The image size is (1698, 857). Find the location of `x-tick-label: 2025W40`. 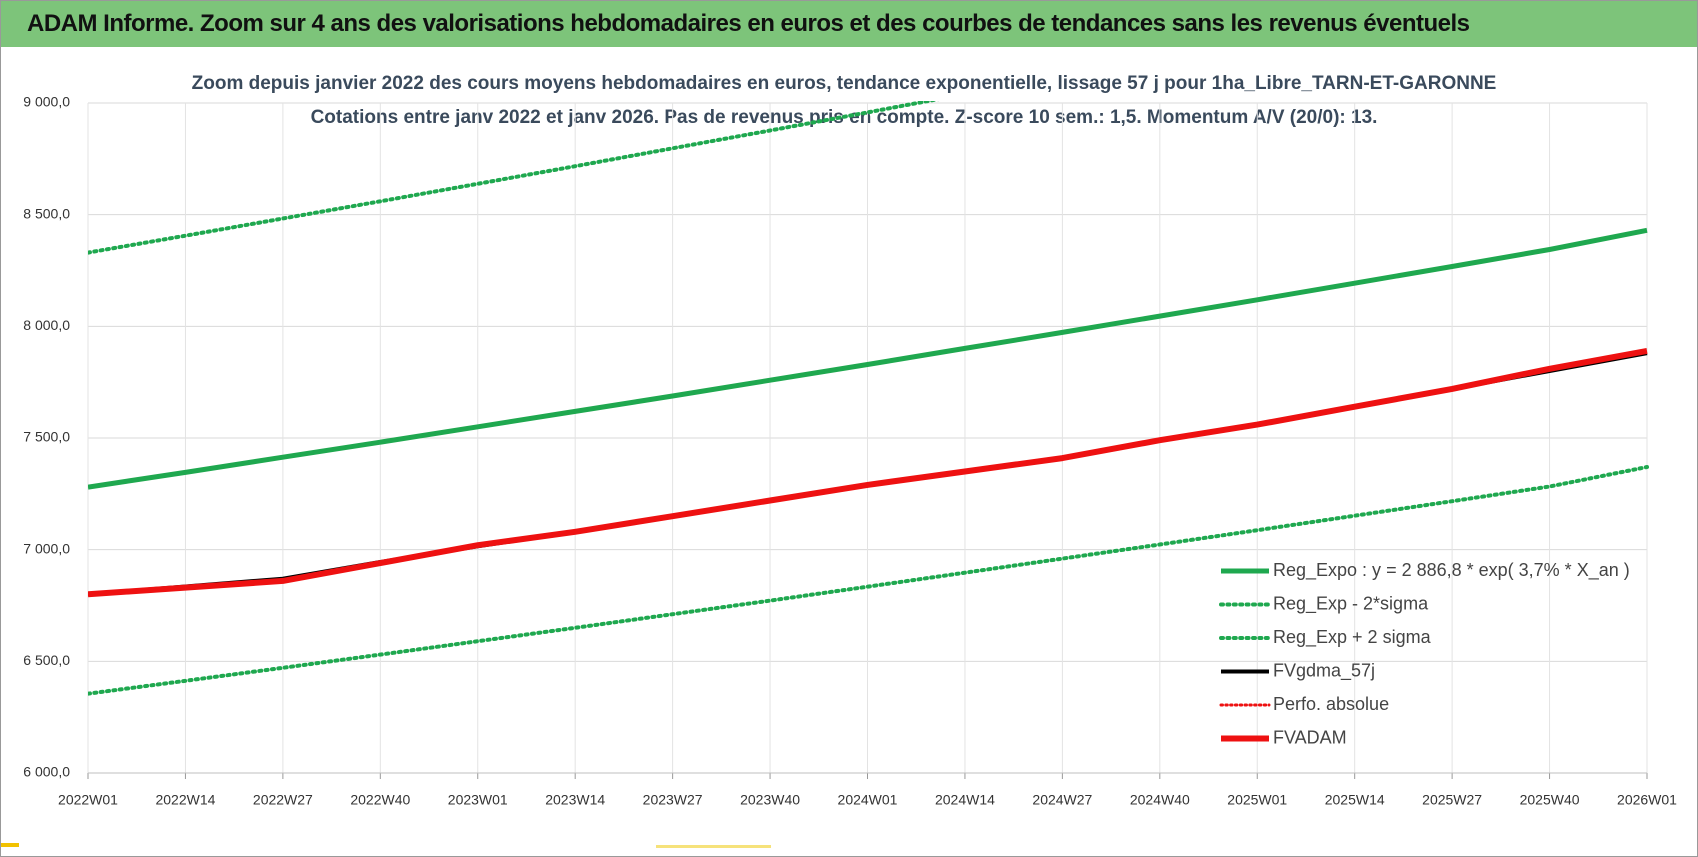

x-tick-label: 2025W40 is located at coordinates (1550, 800).